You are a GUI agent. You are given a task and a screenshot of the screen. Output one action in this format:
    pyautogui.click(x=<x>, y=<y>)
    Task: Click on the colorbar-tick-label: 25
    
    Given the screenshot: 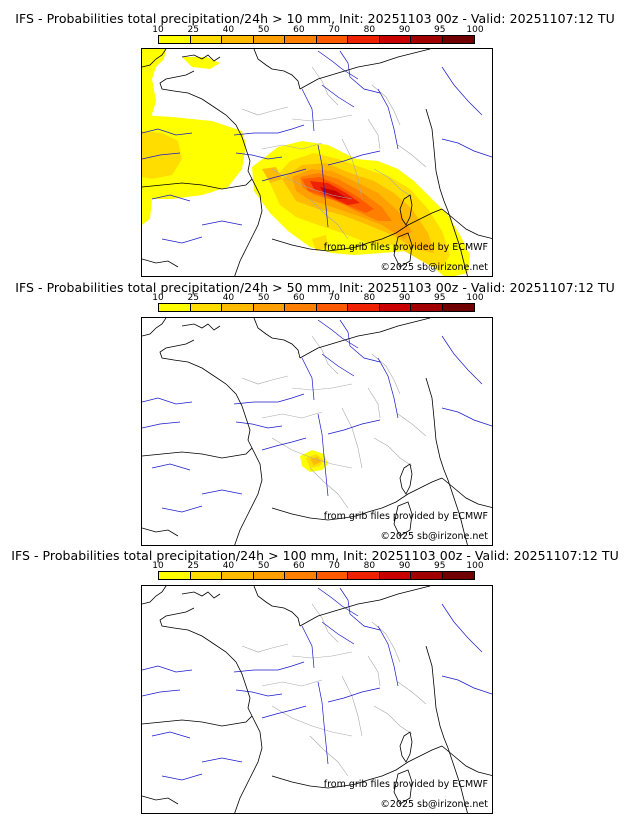 What is the action you would take?
    pyautogui.click(x=193, y=298)
    